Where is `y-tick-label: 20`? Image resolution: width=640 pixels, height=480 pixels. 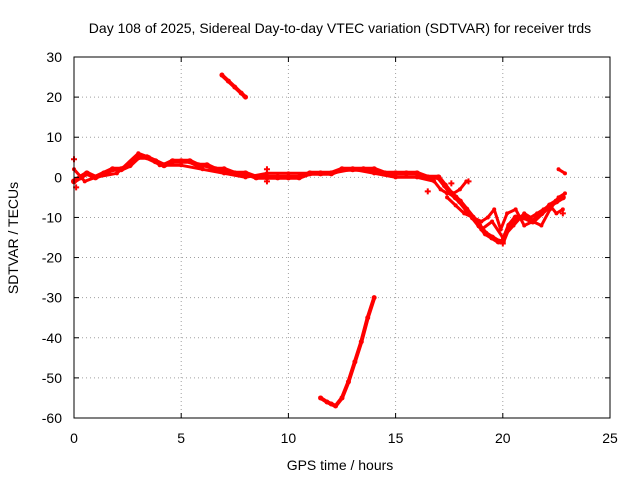 y-tick-label: 20 is located at coordinates (54, 97).